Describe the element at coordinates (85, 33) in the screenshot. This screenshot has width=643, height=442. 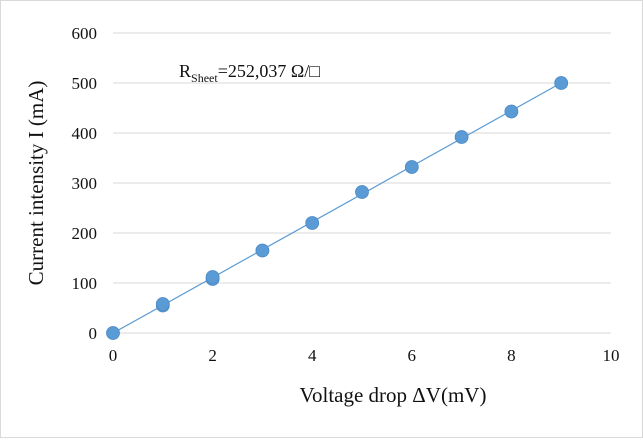
I see `y-tick-label-600: 600` at that location.